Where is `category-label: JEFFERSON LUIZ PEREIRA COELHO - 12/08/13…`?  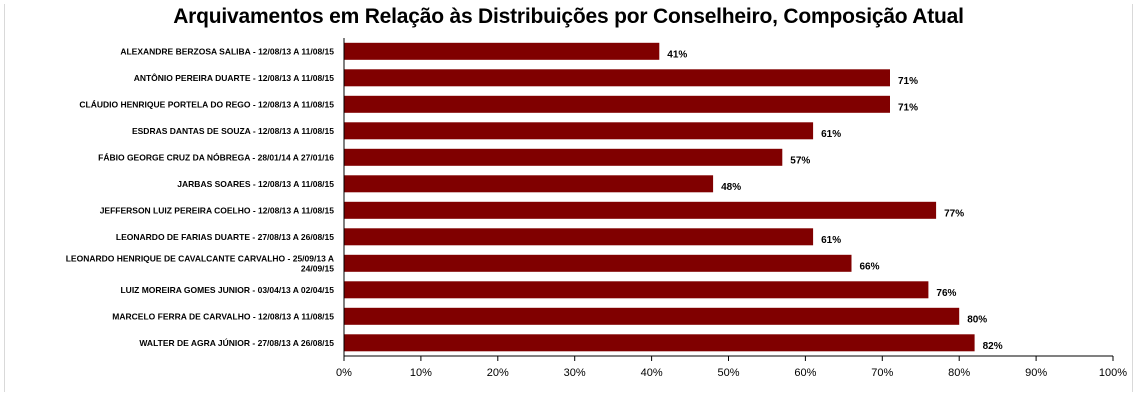
category-label: JEFFERSON LUIZ PEREIRA COELHO - 12/08/13… is located at coordinates (217, 210).